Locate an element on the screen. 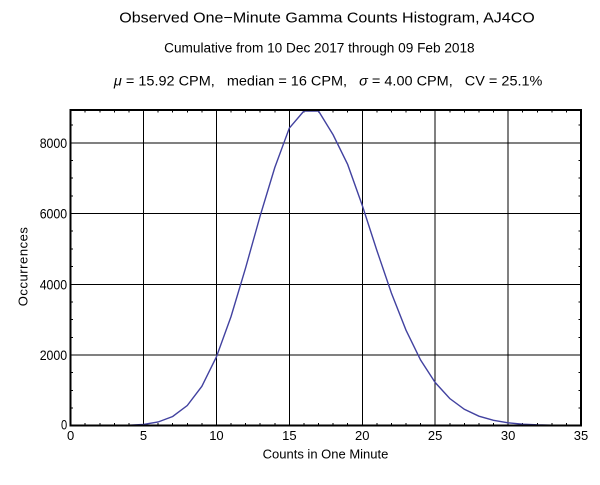 The height and width of the screenshot is (485, 600). svg-text: 25 is located at coordinates (435, 435).